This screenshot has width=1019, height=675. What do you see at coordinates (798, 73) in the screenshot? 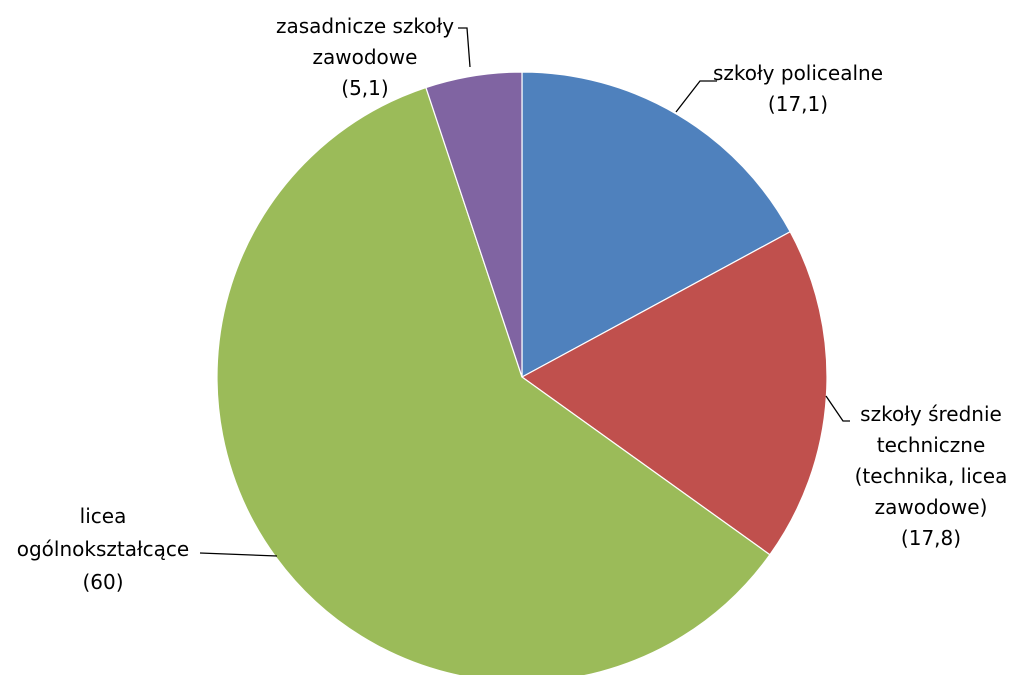
I see `slice-label-line: szkoły policealne` at bounding box center [798, 73].